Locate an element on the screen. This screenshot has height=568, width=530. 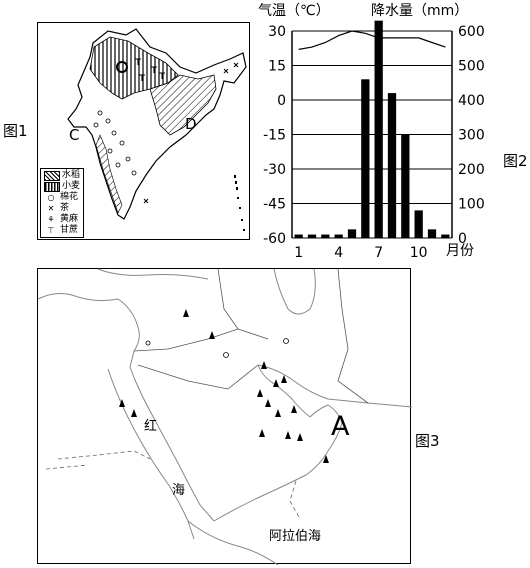
red-sea-west-coast is located at coordinates (151, 454).